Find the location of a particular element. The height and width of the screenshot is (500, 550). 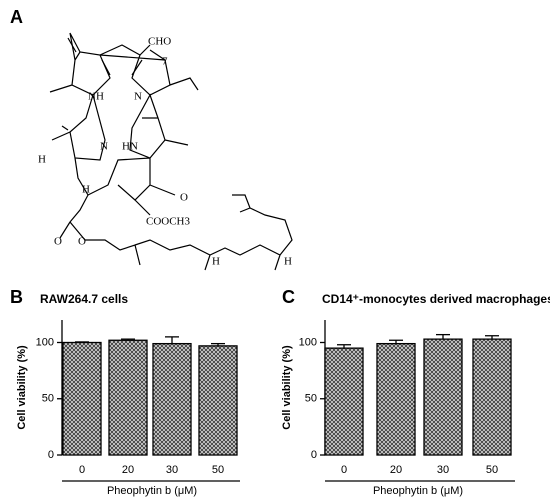

panel-label: C is located at coordinates (288, 297).